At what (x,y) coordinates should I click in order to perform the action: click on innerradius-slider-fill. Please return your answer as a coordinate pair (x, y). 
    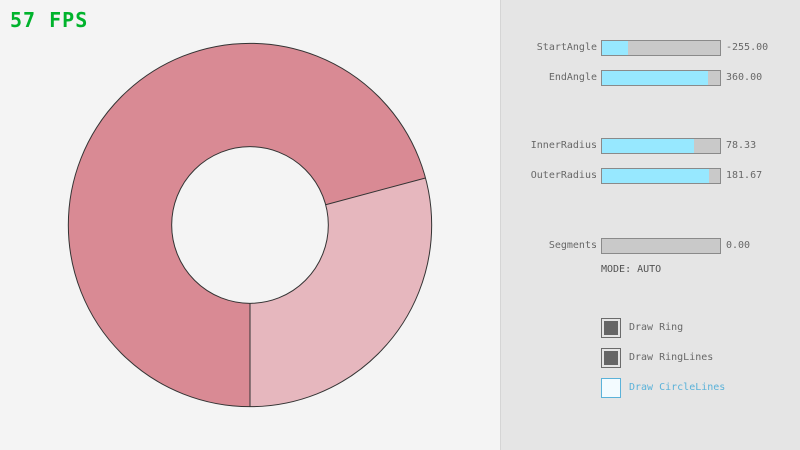
    Looking at the image, I should click on (648, 146).